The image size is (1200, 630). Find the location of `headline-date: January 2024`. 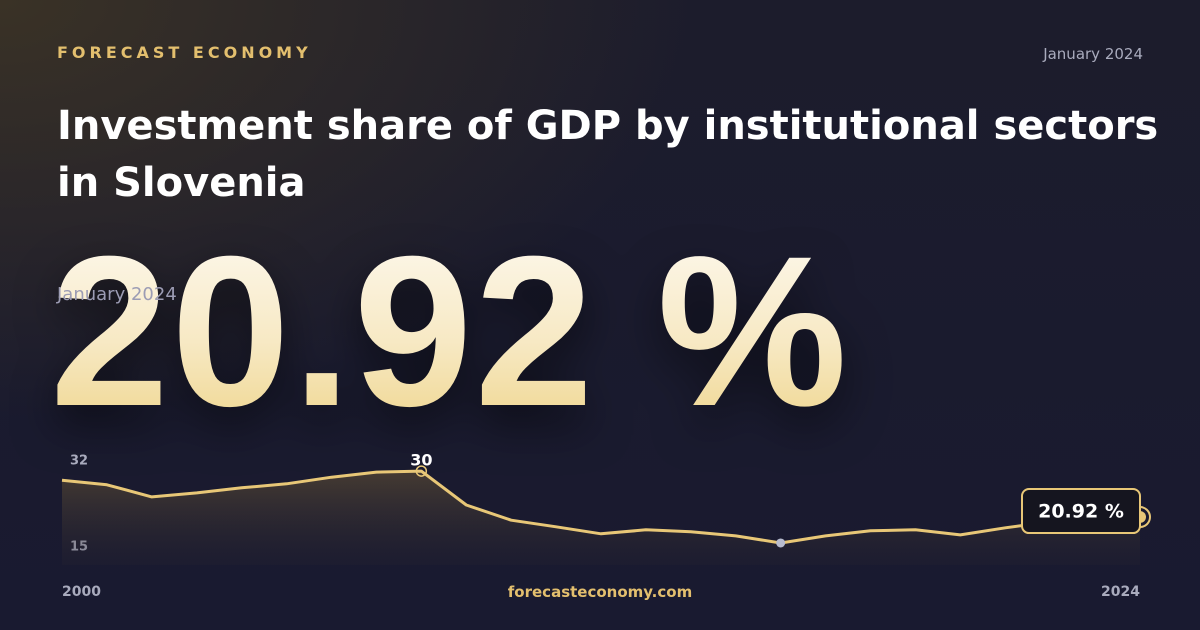

headline-date: January 2024 is located at coordinates (117, 294).